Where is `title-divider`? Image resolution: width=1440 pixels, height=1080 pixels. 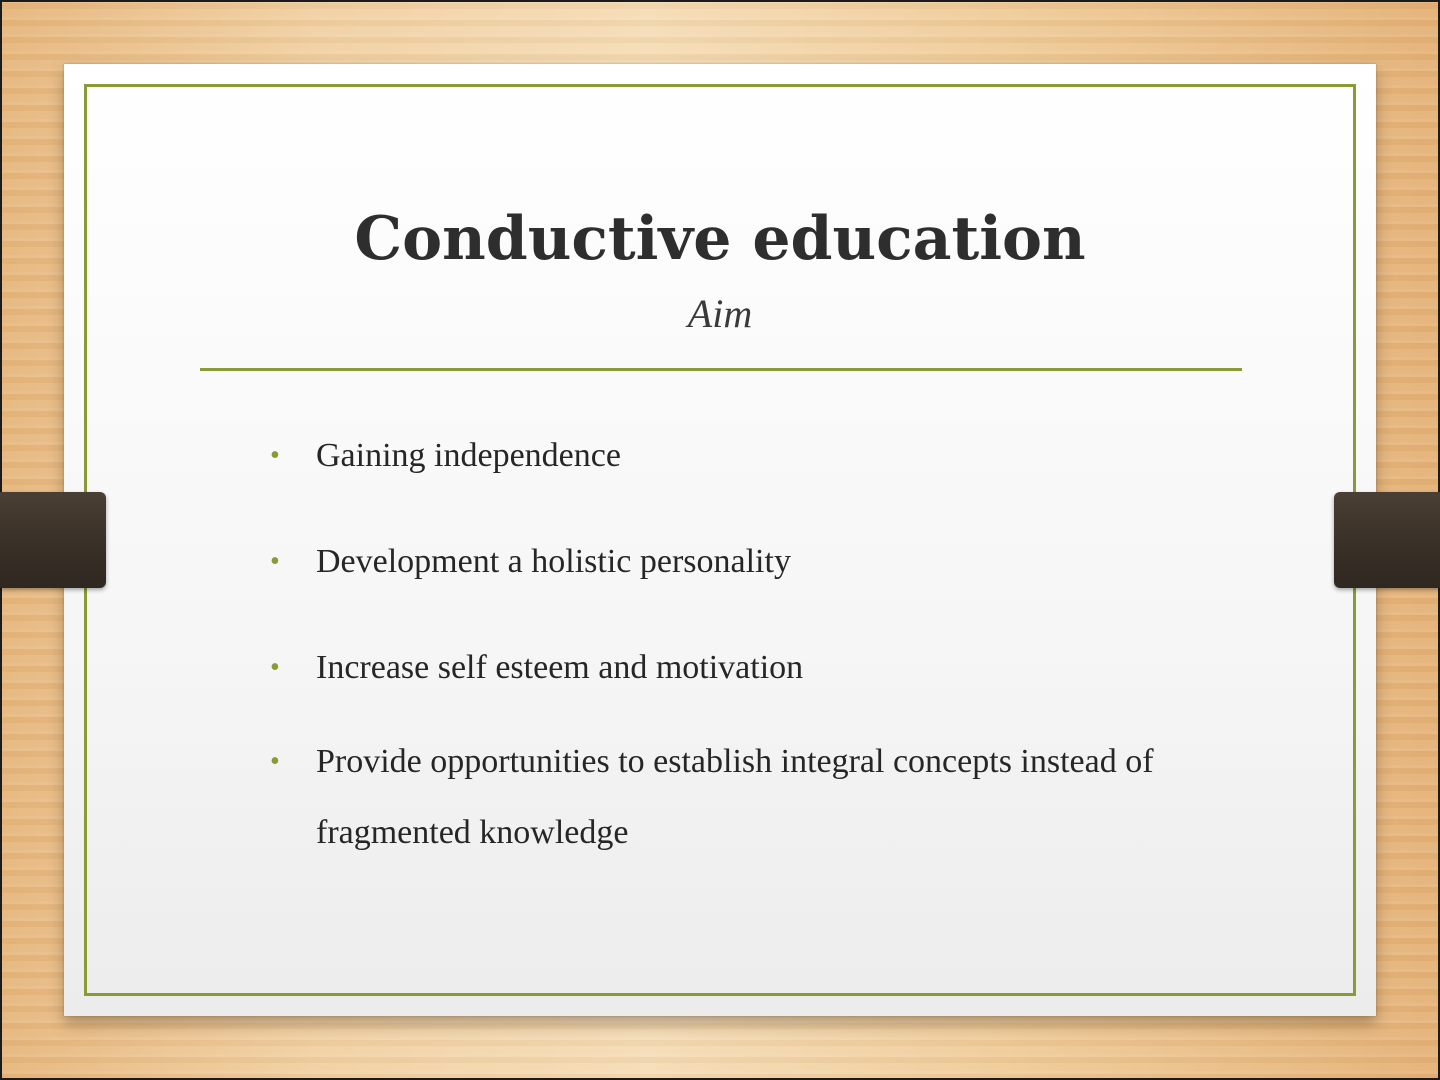 title-divider is located at coordinates (721, 369).